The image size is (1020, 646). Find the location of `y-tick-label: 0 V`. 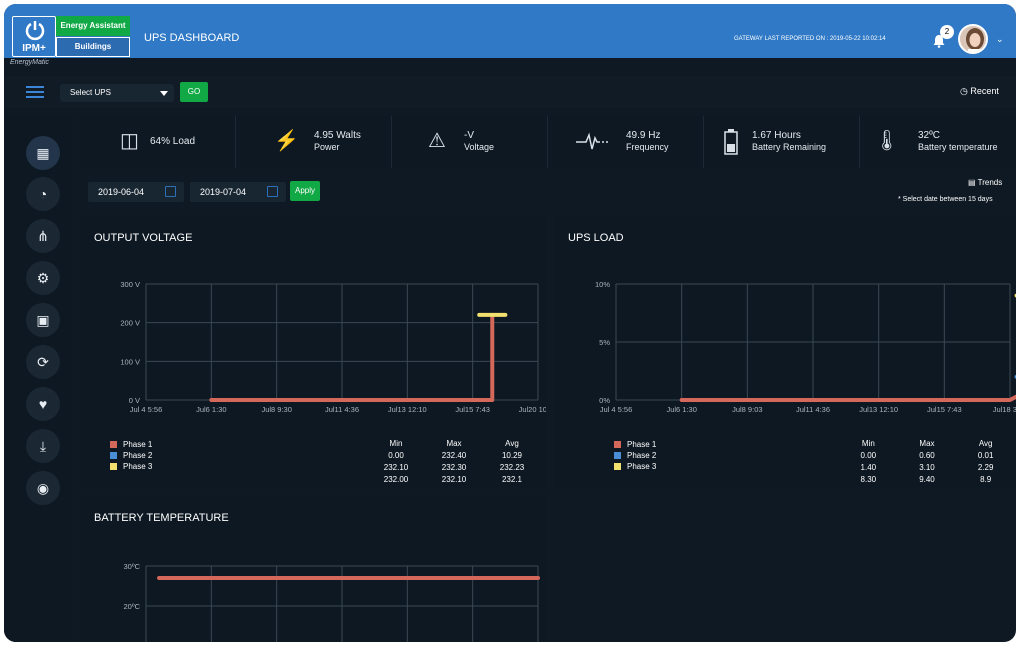

y-tick-label: 0 V is located at coordinates (134, 400).